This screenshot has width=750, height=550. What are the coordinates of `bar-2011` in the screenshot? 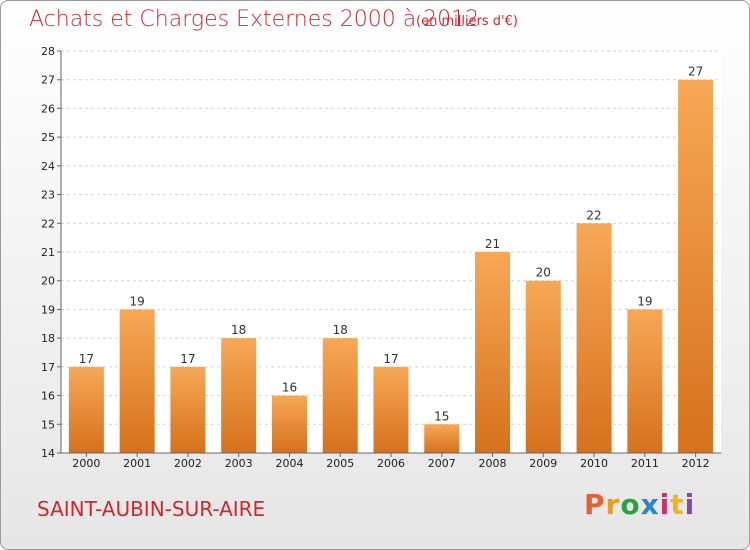 It's located at (645, 381).